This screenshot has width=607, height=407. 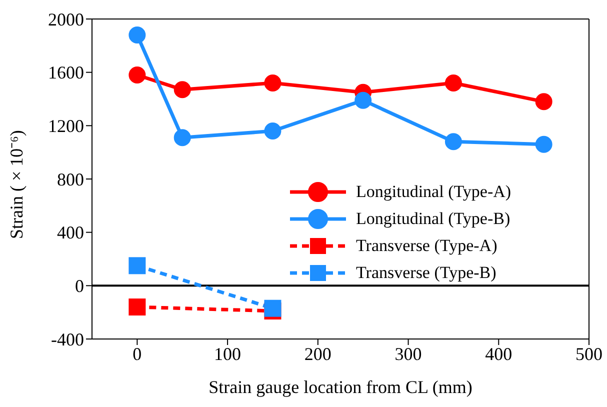 What do you see at coordinates (66, 19) in the screenshot?
I see `y-tick-label: 2000` at bounding box center [66, 19].